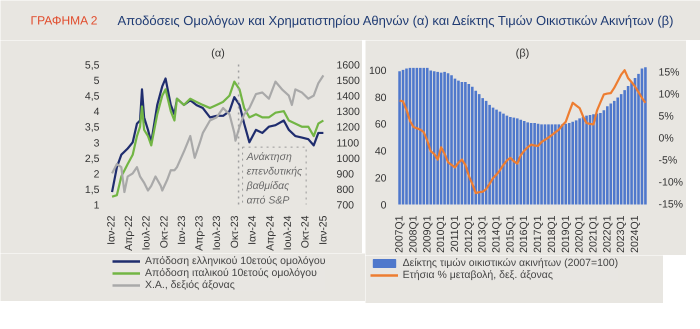  What do you see at coordinates (235, 261) in the screenshot?
I see `legend-label: Απόδοση ελληνικού 10ετούς ομολόγου` at bounding box center [235, 261].